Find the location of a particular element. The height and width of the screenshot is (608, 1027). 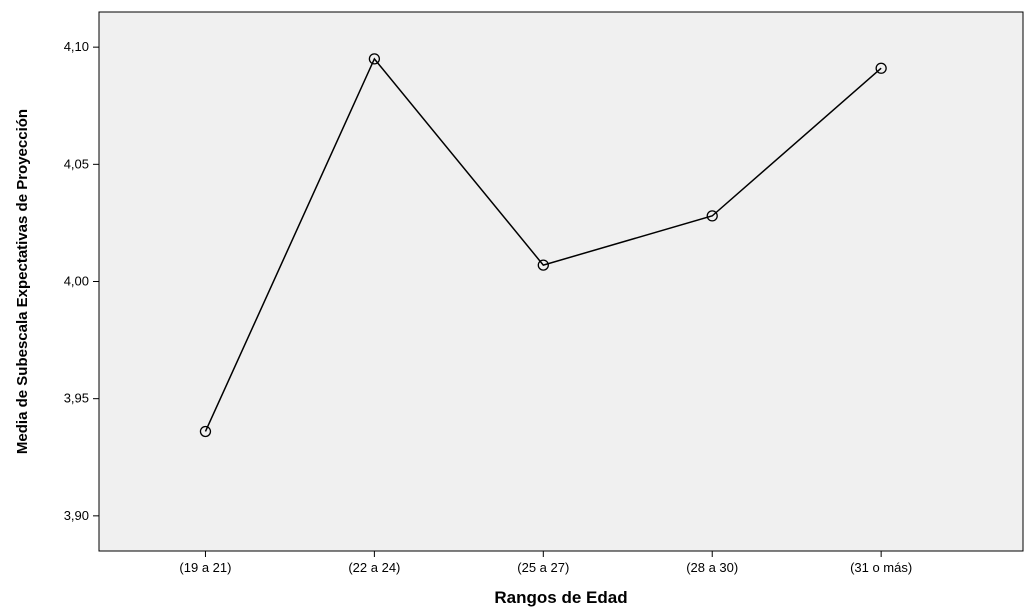

x-tick-label: (28 a 30) is located at coordinates (712, 567).